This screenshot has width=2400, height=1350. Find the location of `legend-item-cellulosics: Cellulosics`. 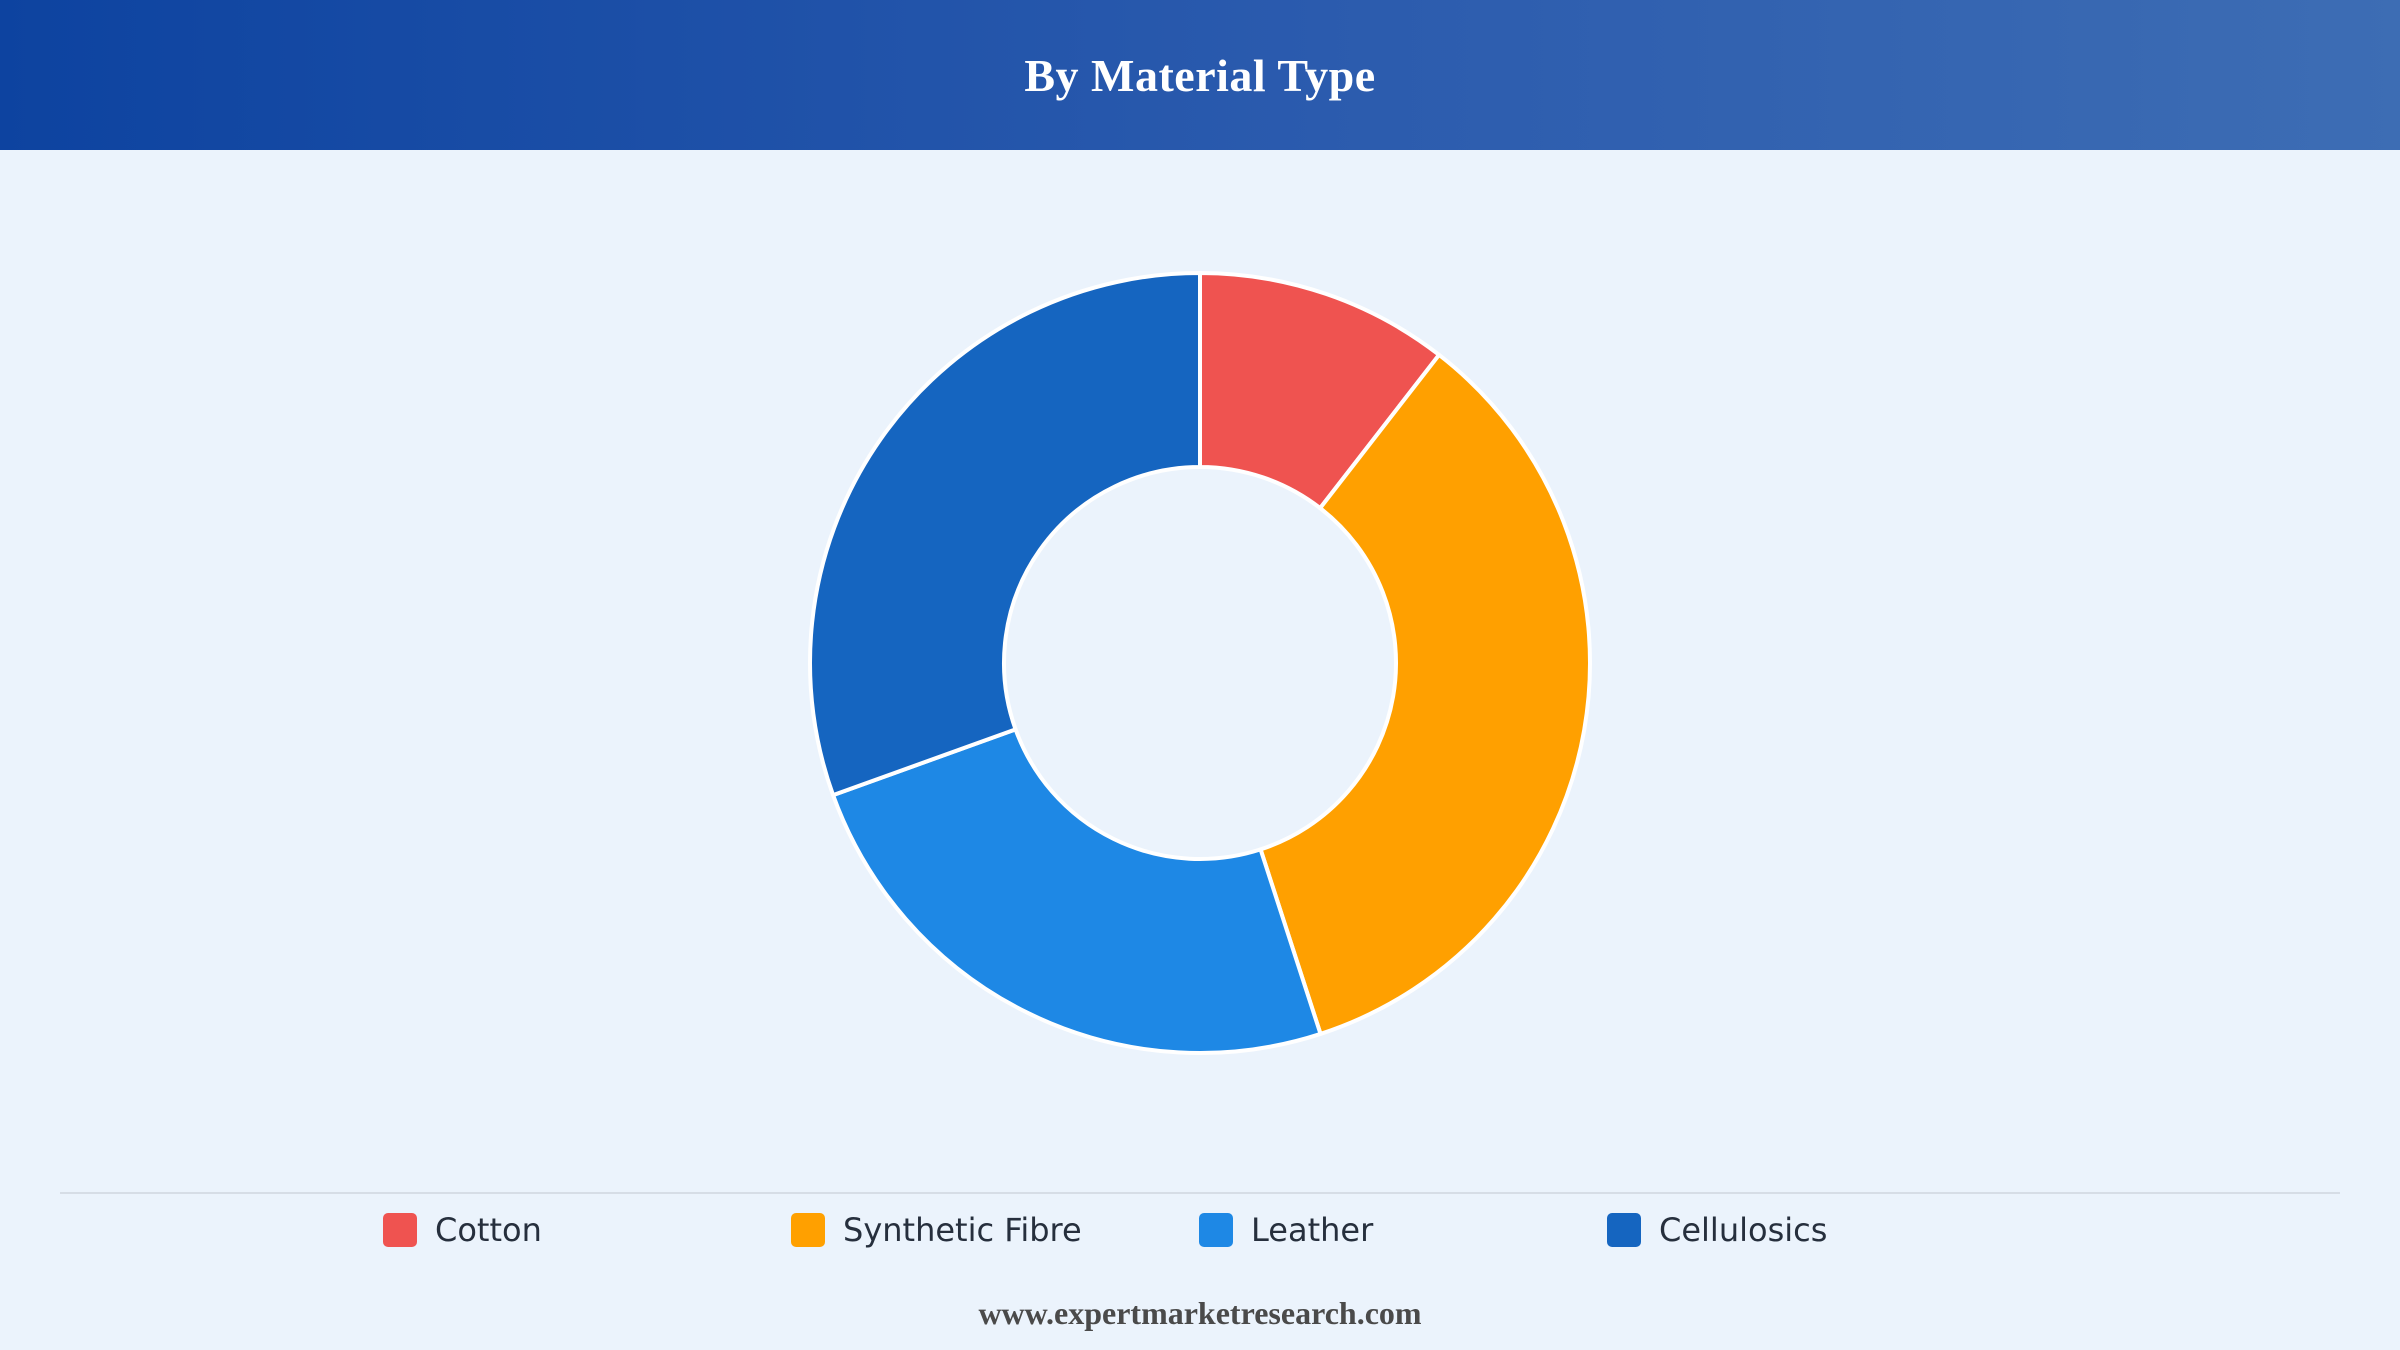

legend-item-cellulosics: Cellulosics is located at coordinates (1717, 1230).